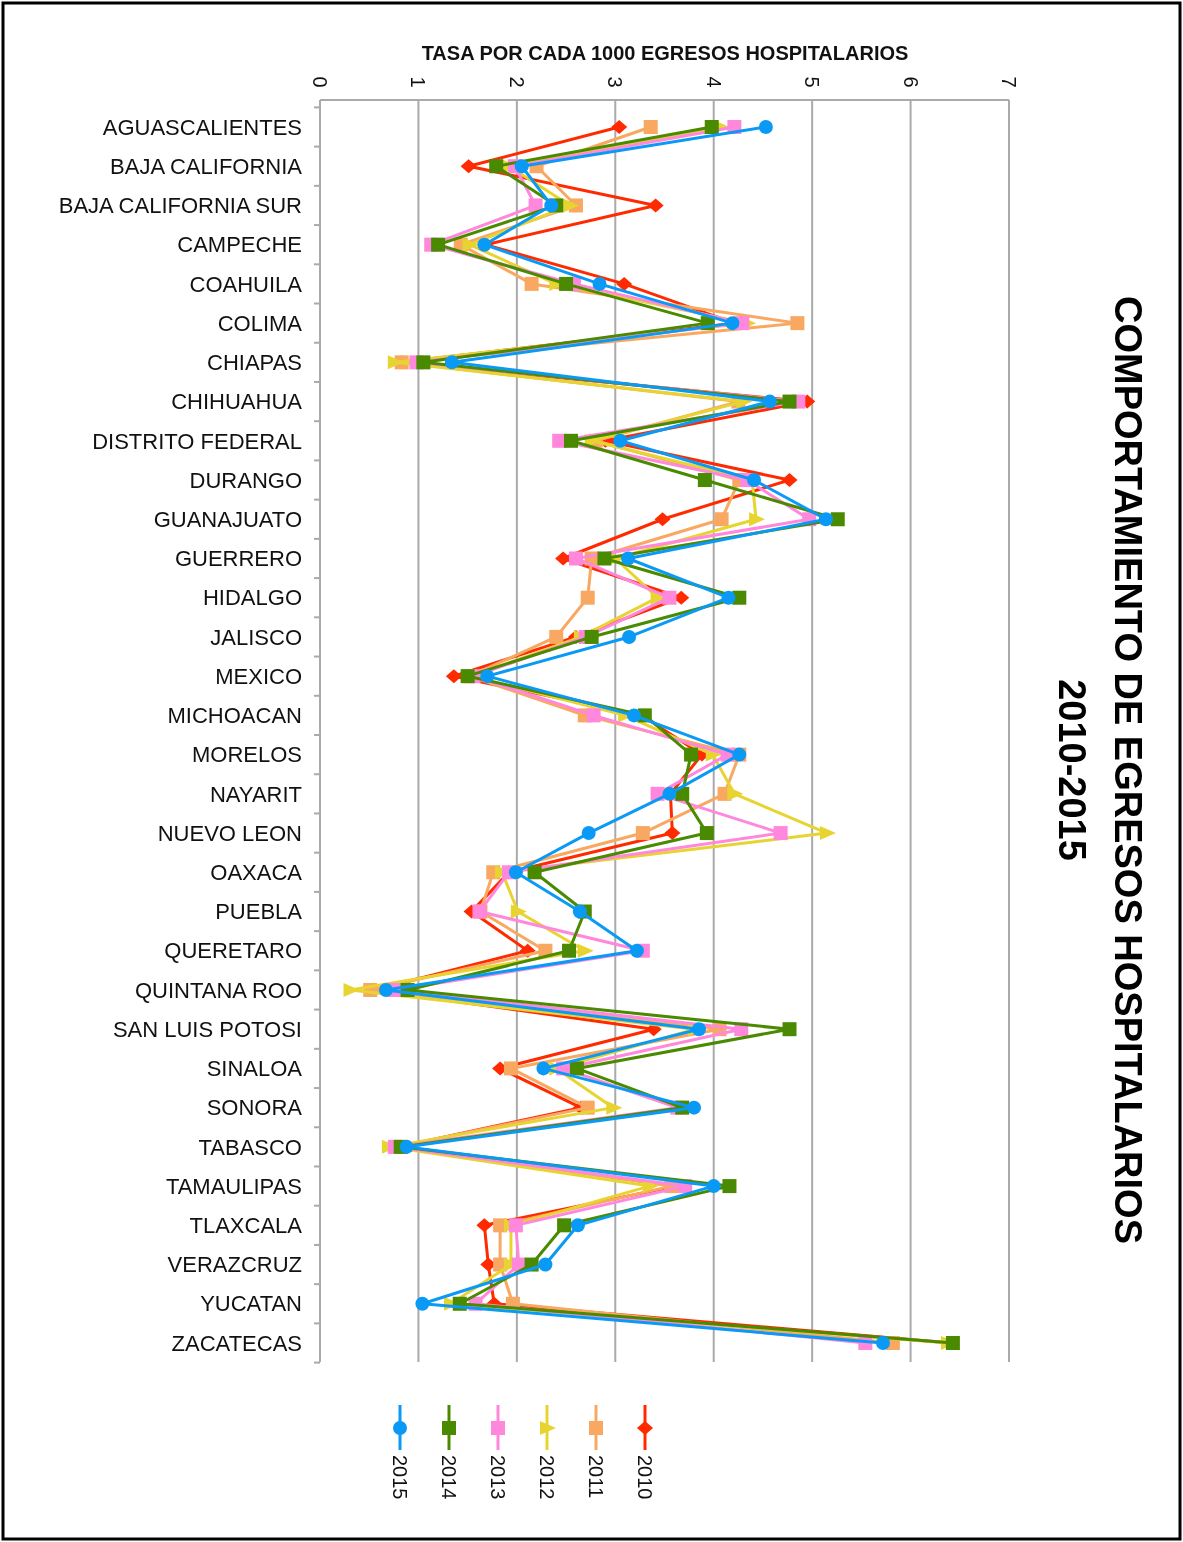 The height and width of the screenshot is (1542, 1183). What do you see at coordinates (256, 872) in the screenshot?
I see `y-tick-label: OAXACA` at bounding box center [256, 872].